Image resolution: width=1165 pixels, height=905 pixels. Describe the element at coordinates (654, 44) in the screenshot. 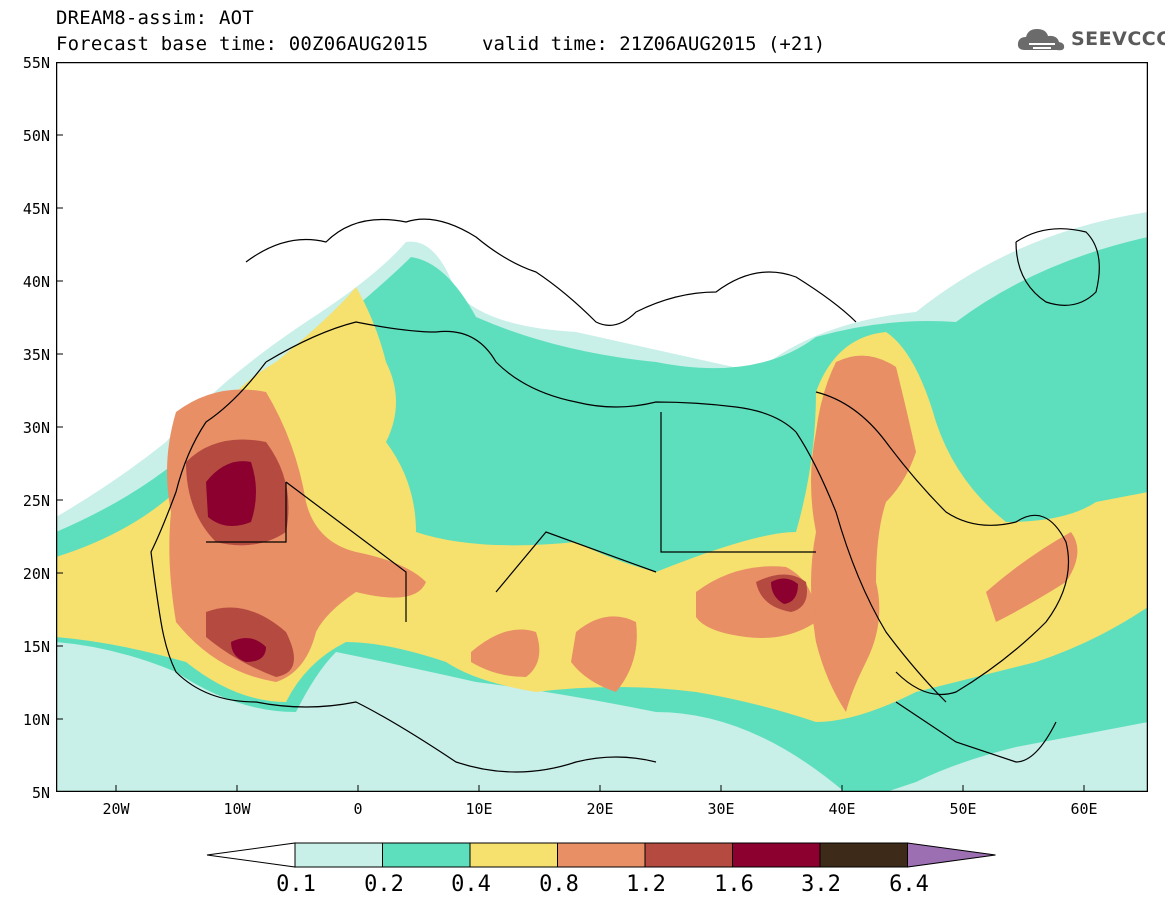

I see `valid-time: valid time: 21Z06AUG2015 (+21)` at that location.